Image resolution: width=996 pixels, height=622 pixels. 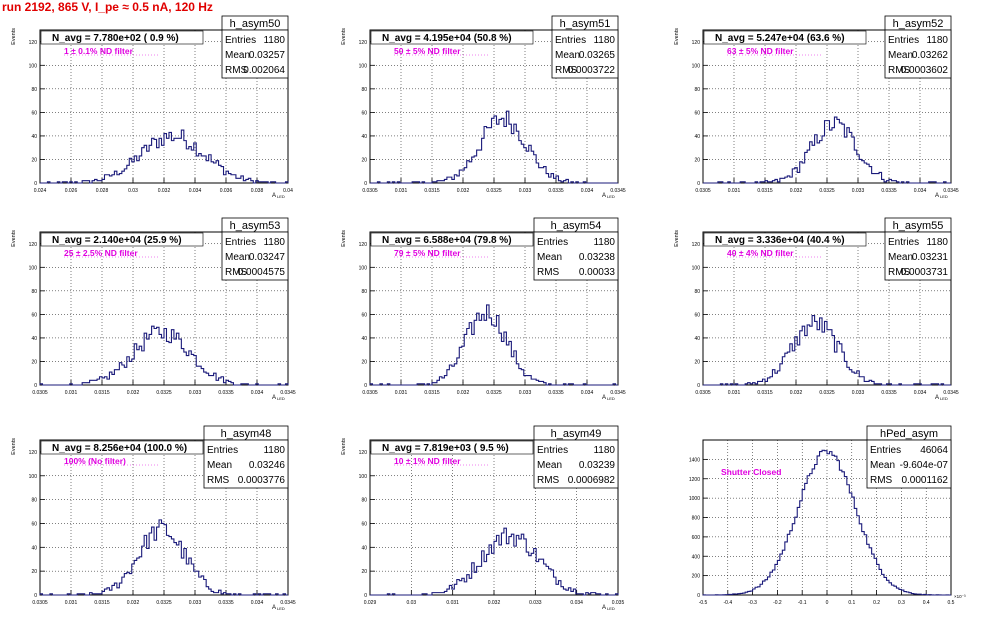 I want to click on x-tick-label: 0.0315, so click(x=765, y=191).